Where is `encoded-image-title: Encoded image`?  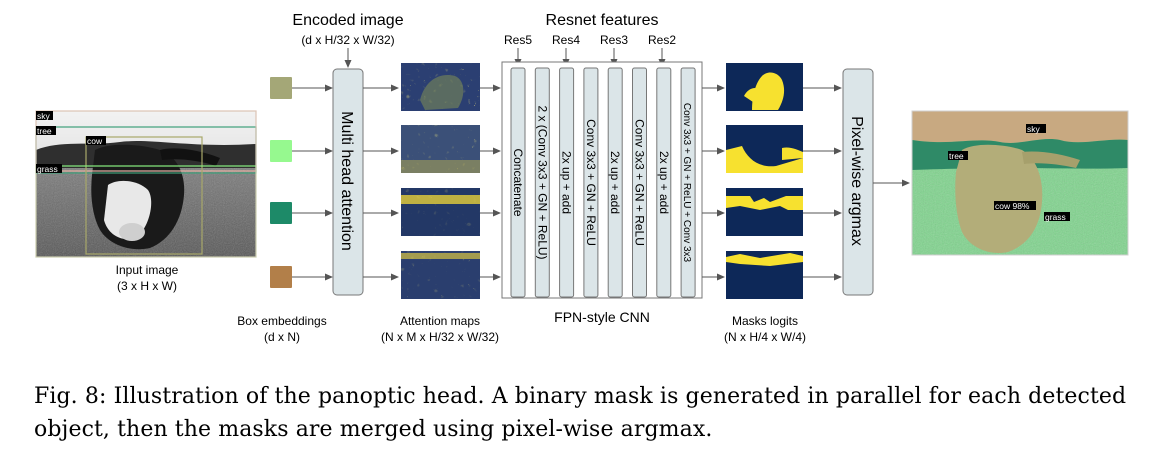 encoded-image-title: Encoded image is located at coordinates (347, 20).